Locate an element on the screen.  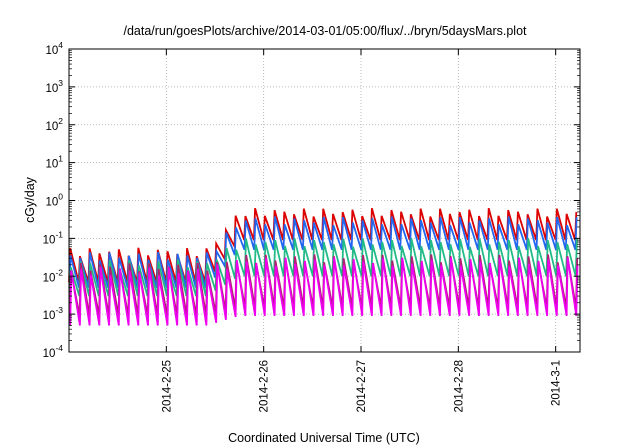
y-tick-label-exponent: 2 is located at coordinates (60, 121).